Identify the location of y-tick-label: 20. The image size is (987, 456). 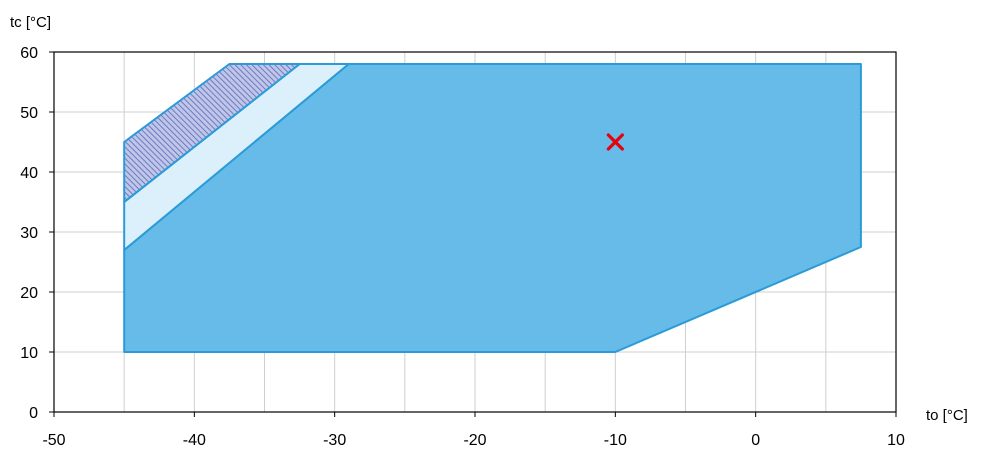
(29, 293).